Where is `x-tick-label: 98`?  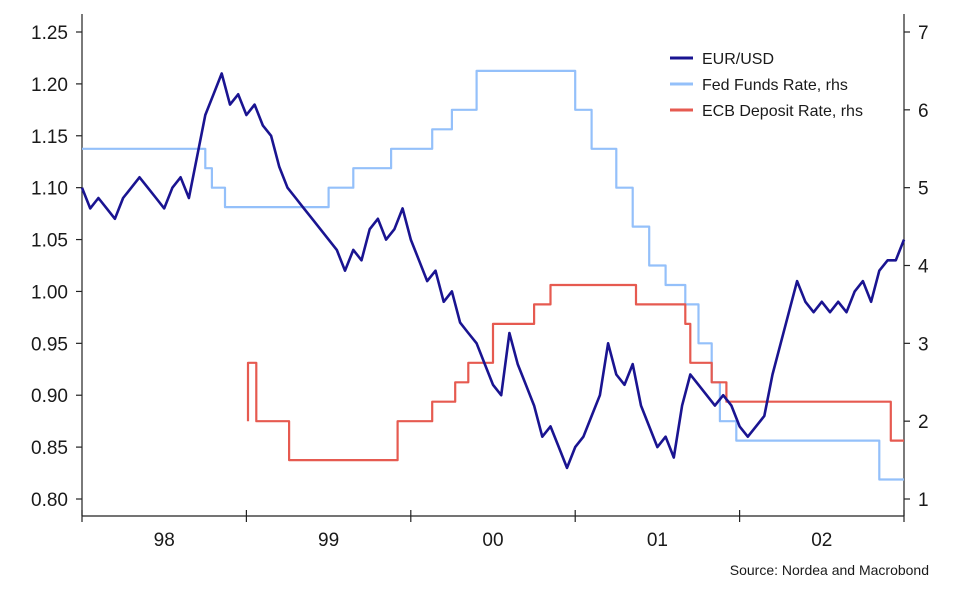
x-tick-label: 98 is located at coordinates (164, 540).